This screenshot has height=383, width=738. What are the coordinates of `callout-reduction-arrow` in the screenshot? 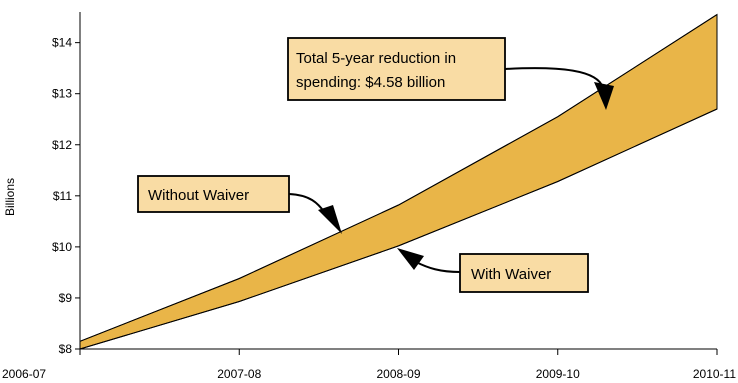 It's located at (554, 78).